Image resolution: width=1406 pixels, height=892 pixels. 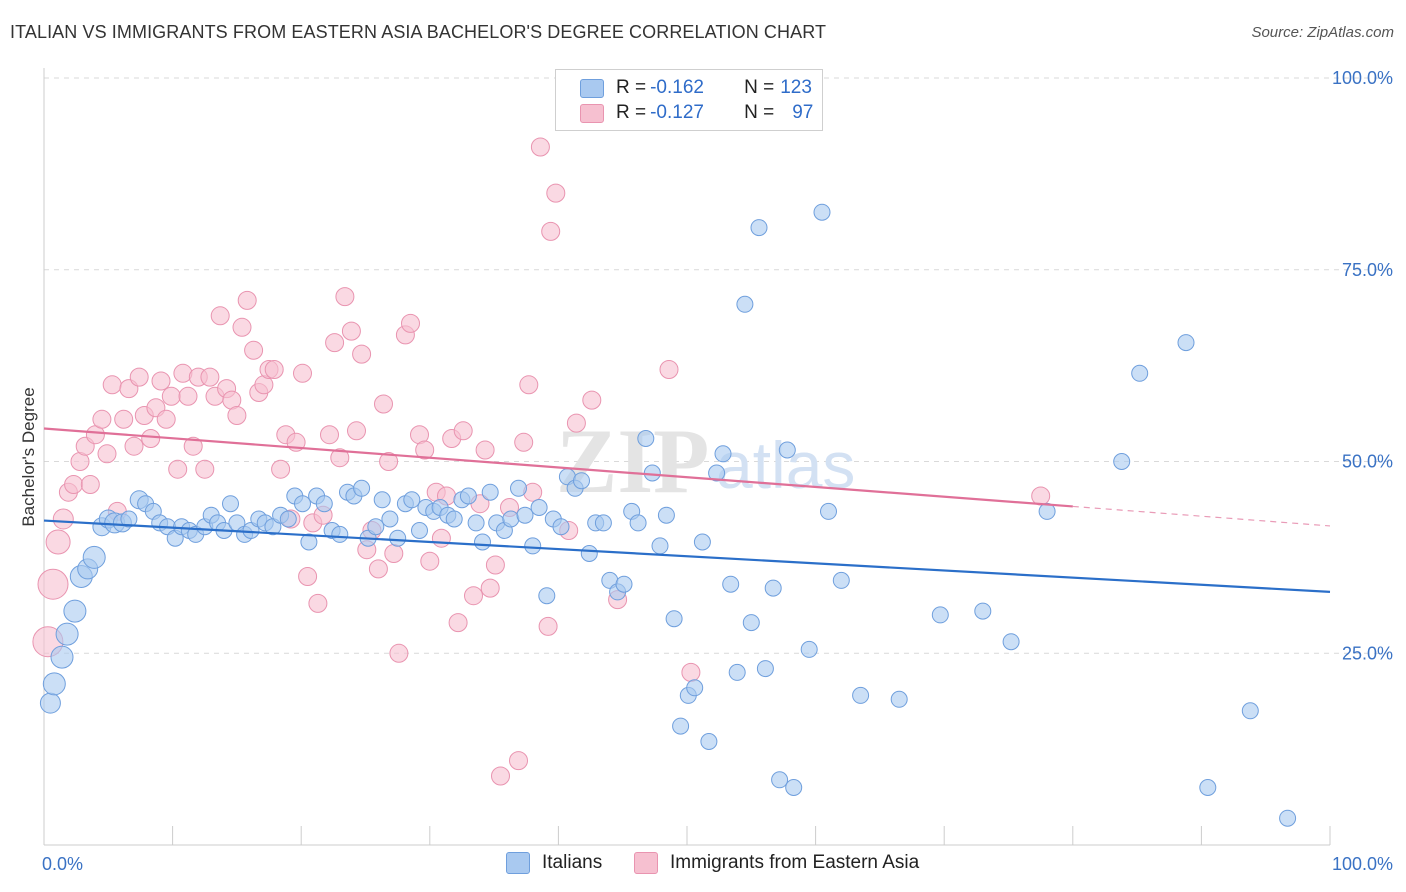 I want to click on legend-swatch-pink, so click(x=592, y=113).